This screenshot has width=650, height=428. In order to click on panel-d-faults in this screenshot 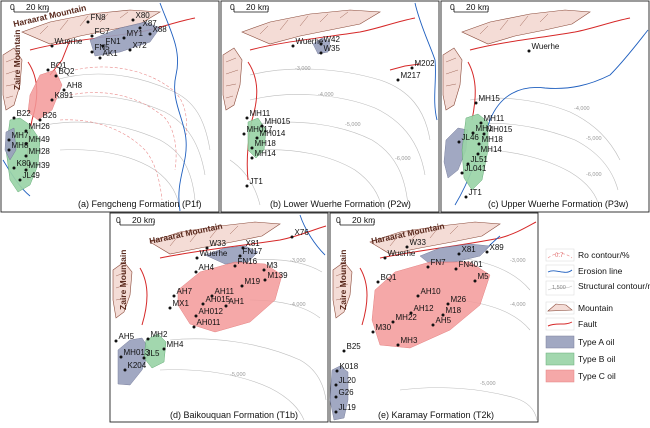, I will do `click(233, 275)`.